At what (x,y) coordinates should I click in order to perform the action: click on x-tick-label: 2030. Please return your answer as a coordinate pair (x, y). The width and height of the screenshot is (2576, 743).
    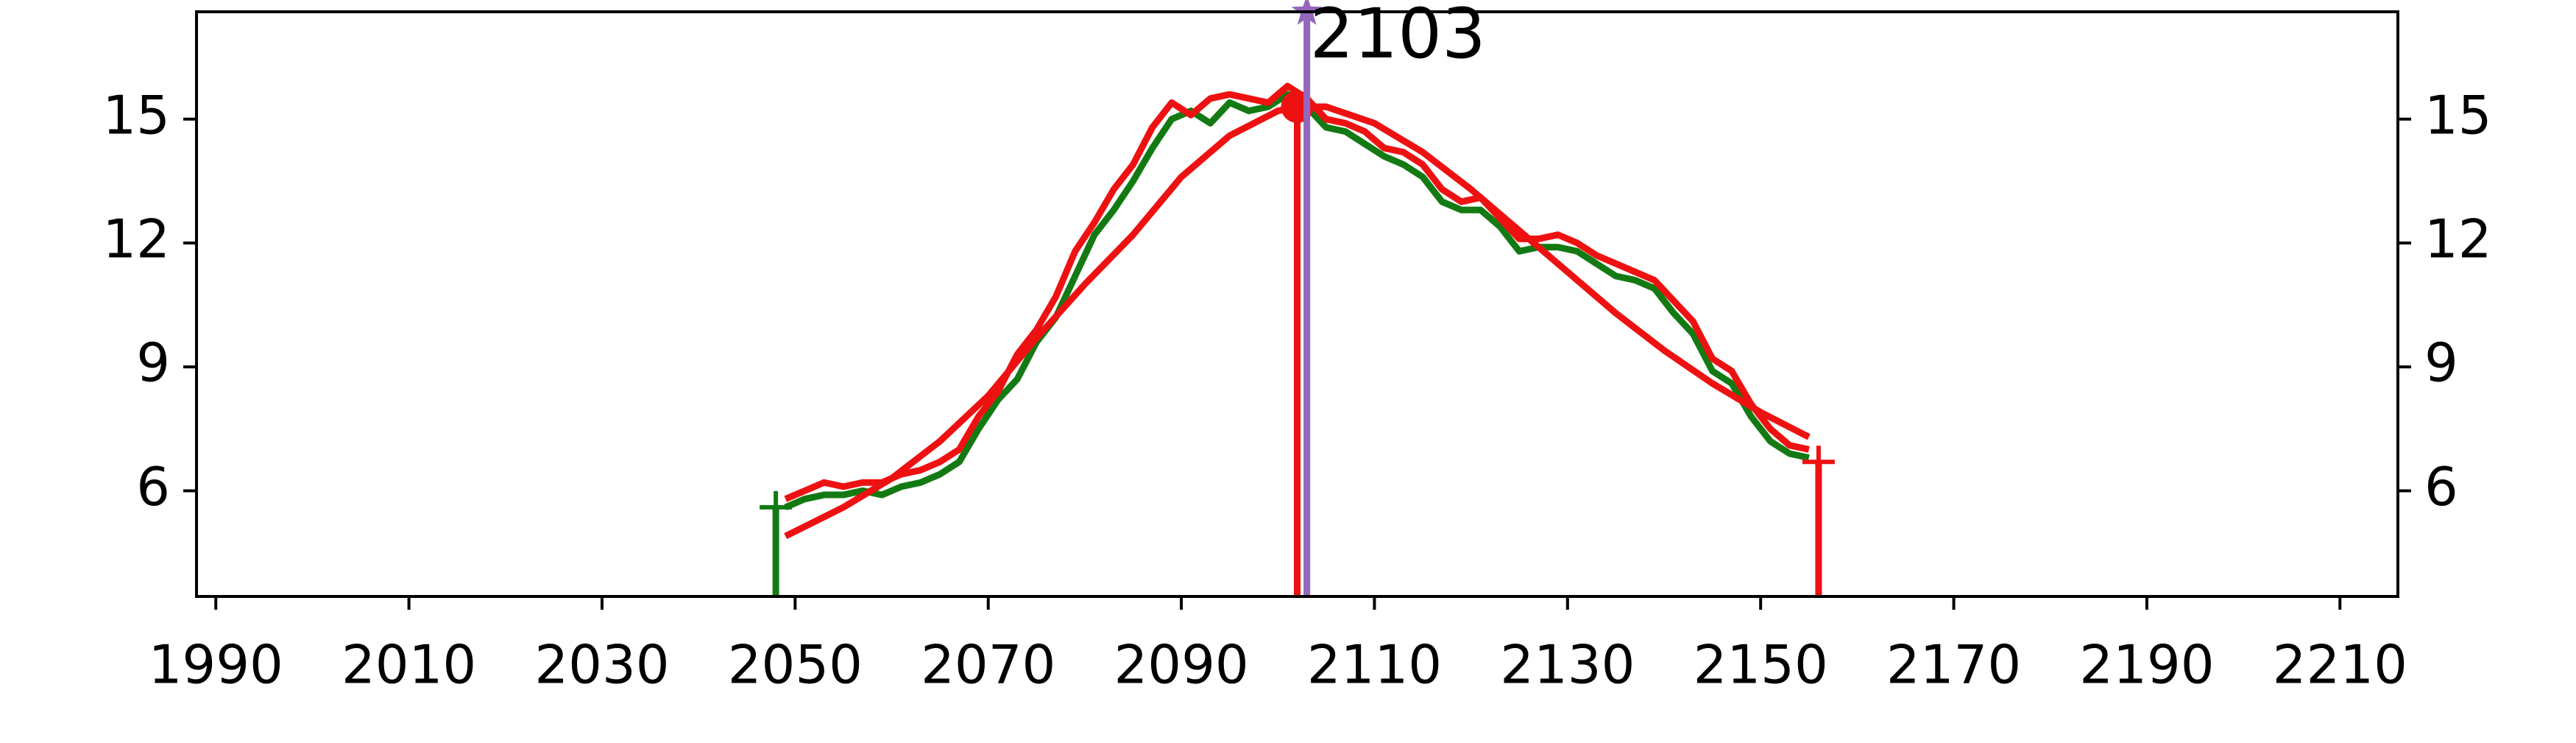
    Looking at the image, I should click on (601, 665).